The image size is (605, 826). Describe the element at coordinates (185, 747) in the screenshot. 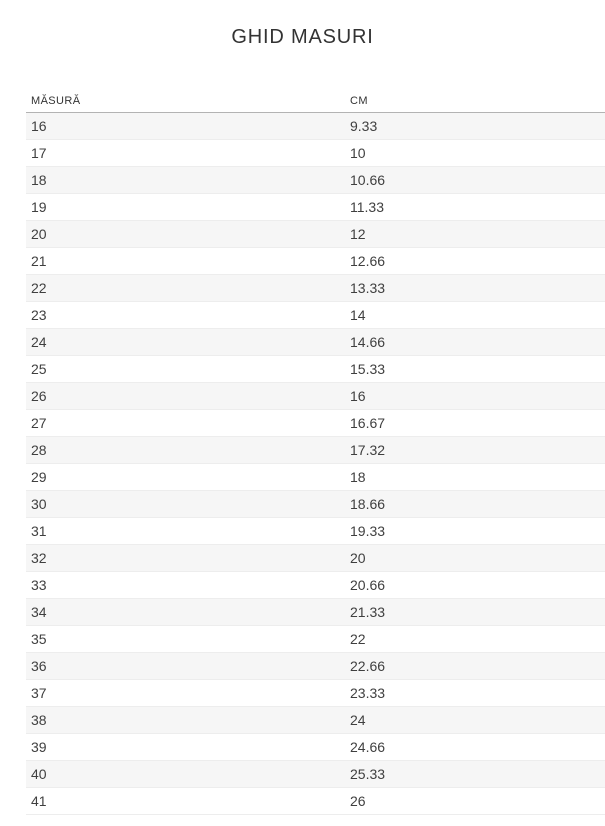

I see `size-cell: 39` at that location.